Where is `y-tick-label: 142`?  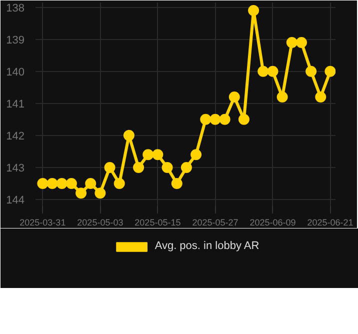
y-tick-label: 142 is located at coordinates (15, 136).